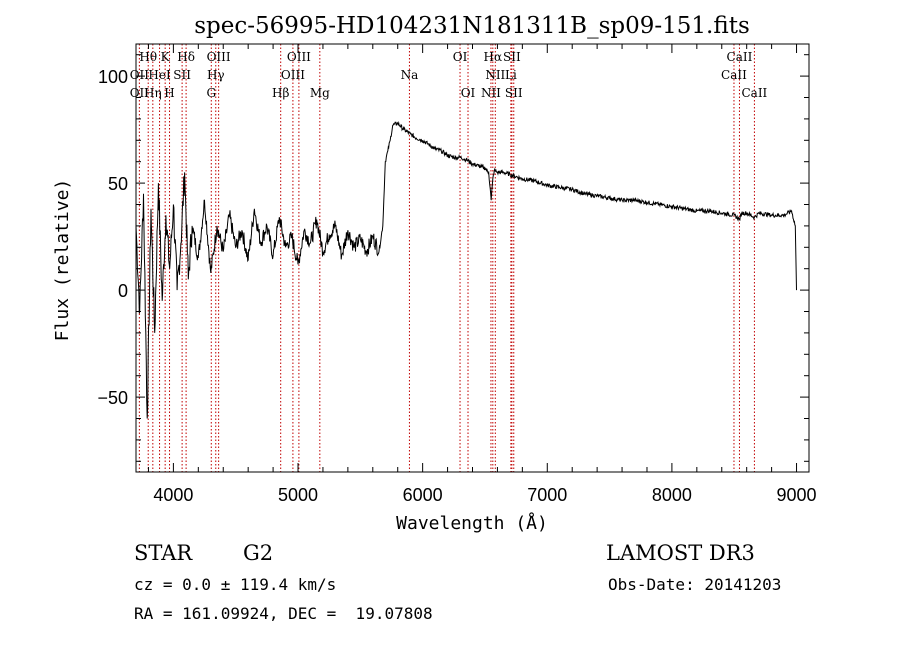 This screenshot has height=649, width=900. What do you see at coordinates (211, 93) in the screenshot?
I see `line-label: G` at bounding box center [211, 93].